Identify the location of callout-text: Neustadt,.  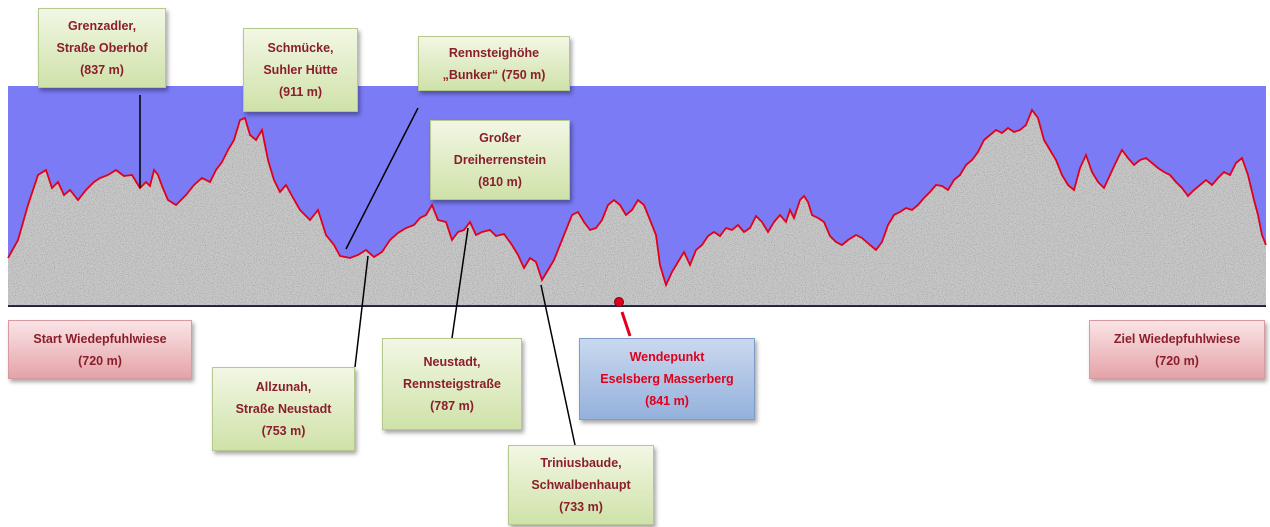
(452, 362).